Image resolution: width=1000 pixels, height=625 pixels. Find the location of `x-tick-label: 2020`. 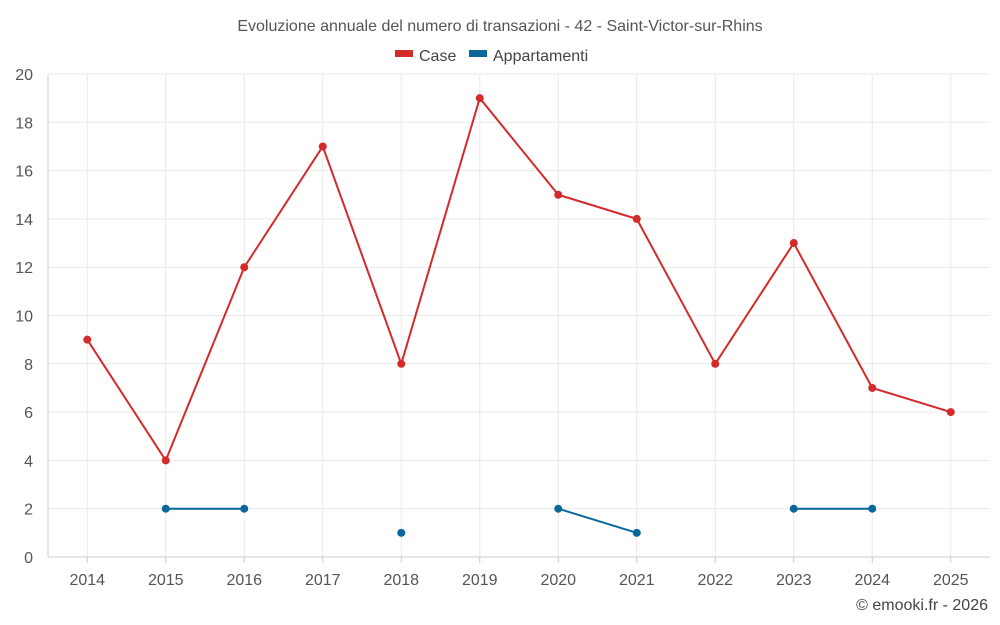

x-tick-label: 2020 is located at coordinates (558, 580).